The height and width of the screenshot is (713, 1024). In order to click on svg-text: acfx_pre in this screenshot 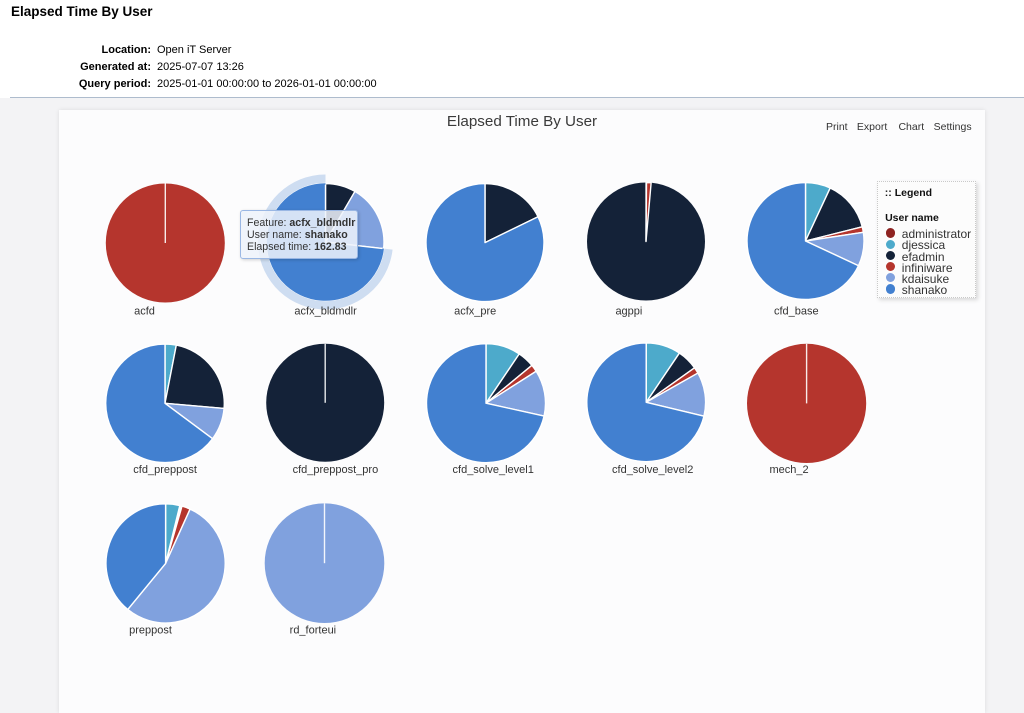, I will do `click(475, 311)`.